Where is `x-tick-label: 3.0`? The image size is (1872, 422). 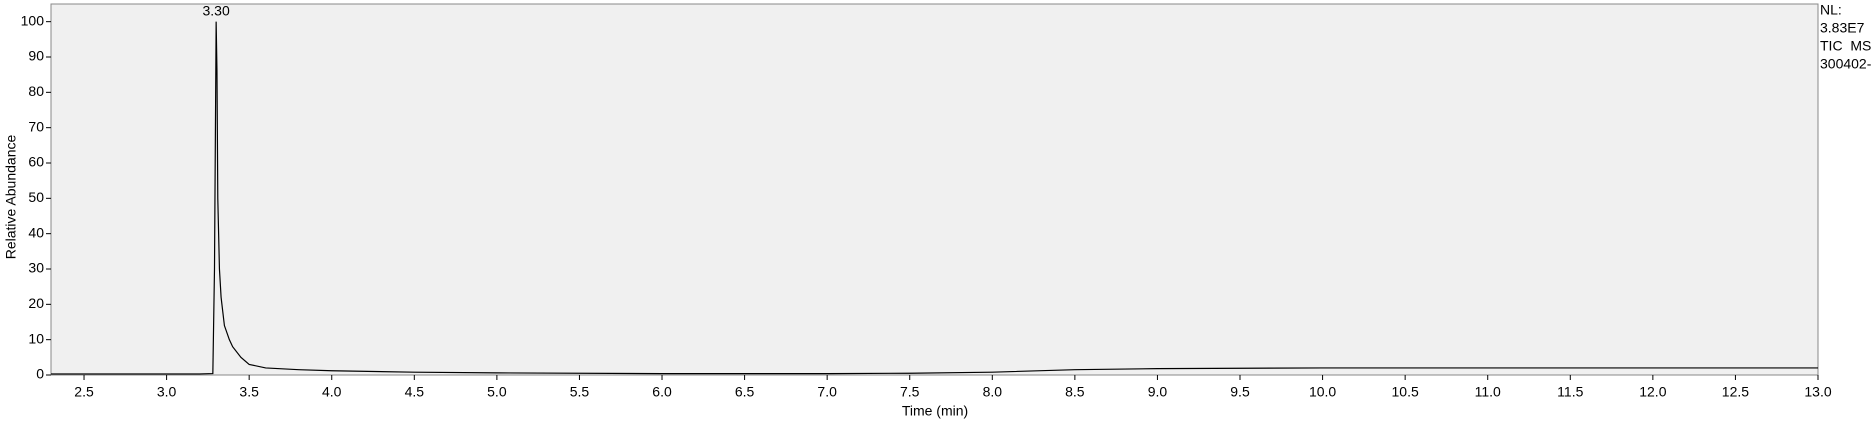 x-tick-label: 3.0 is located at coordinates (167, 392).